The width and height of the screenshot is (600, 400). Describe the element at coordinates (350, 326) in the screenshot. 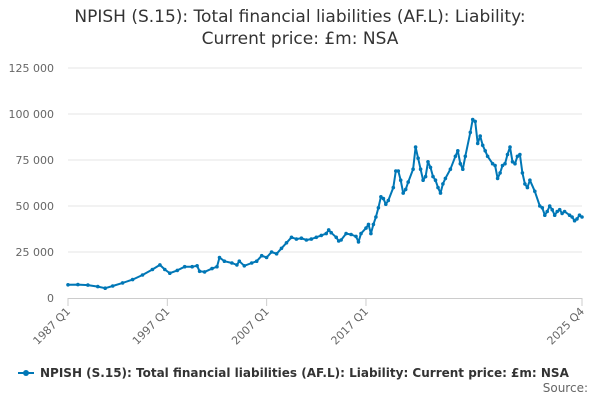

I see `x-tick-label: 2017 Q1` at that location.